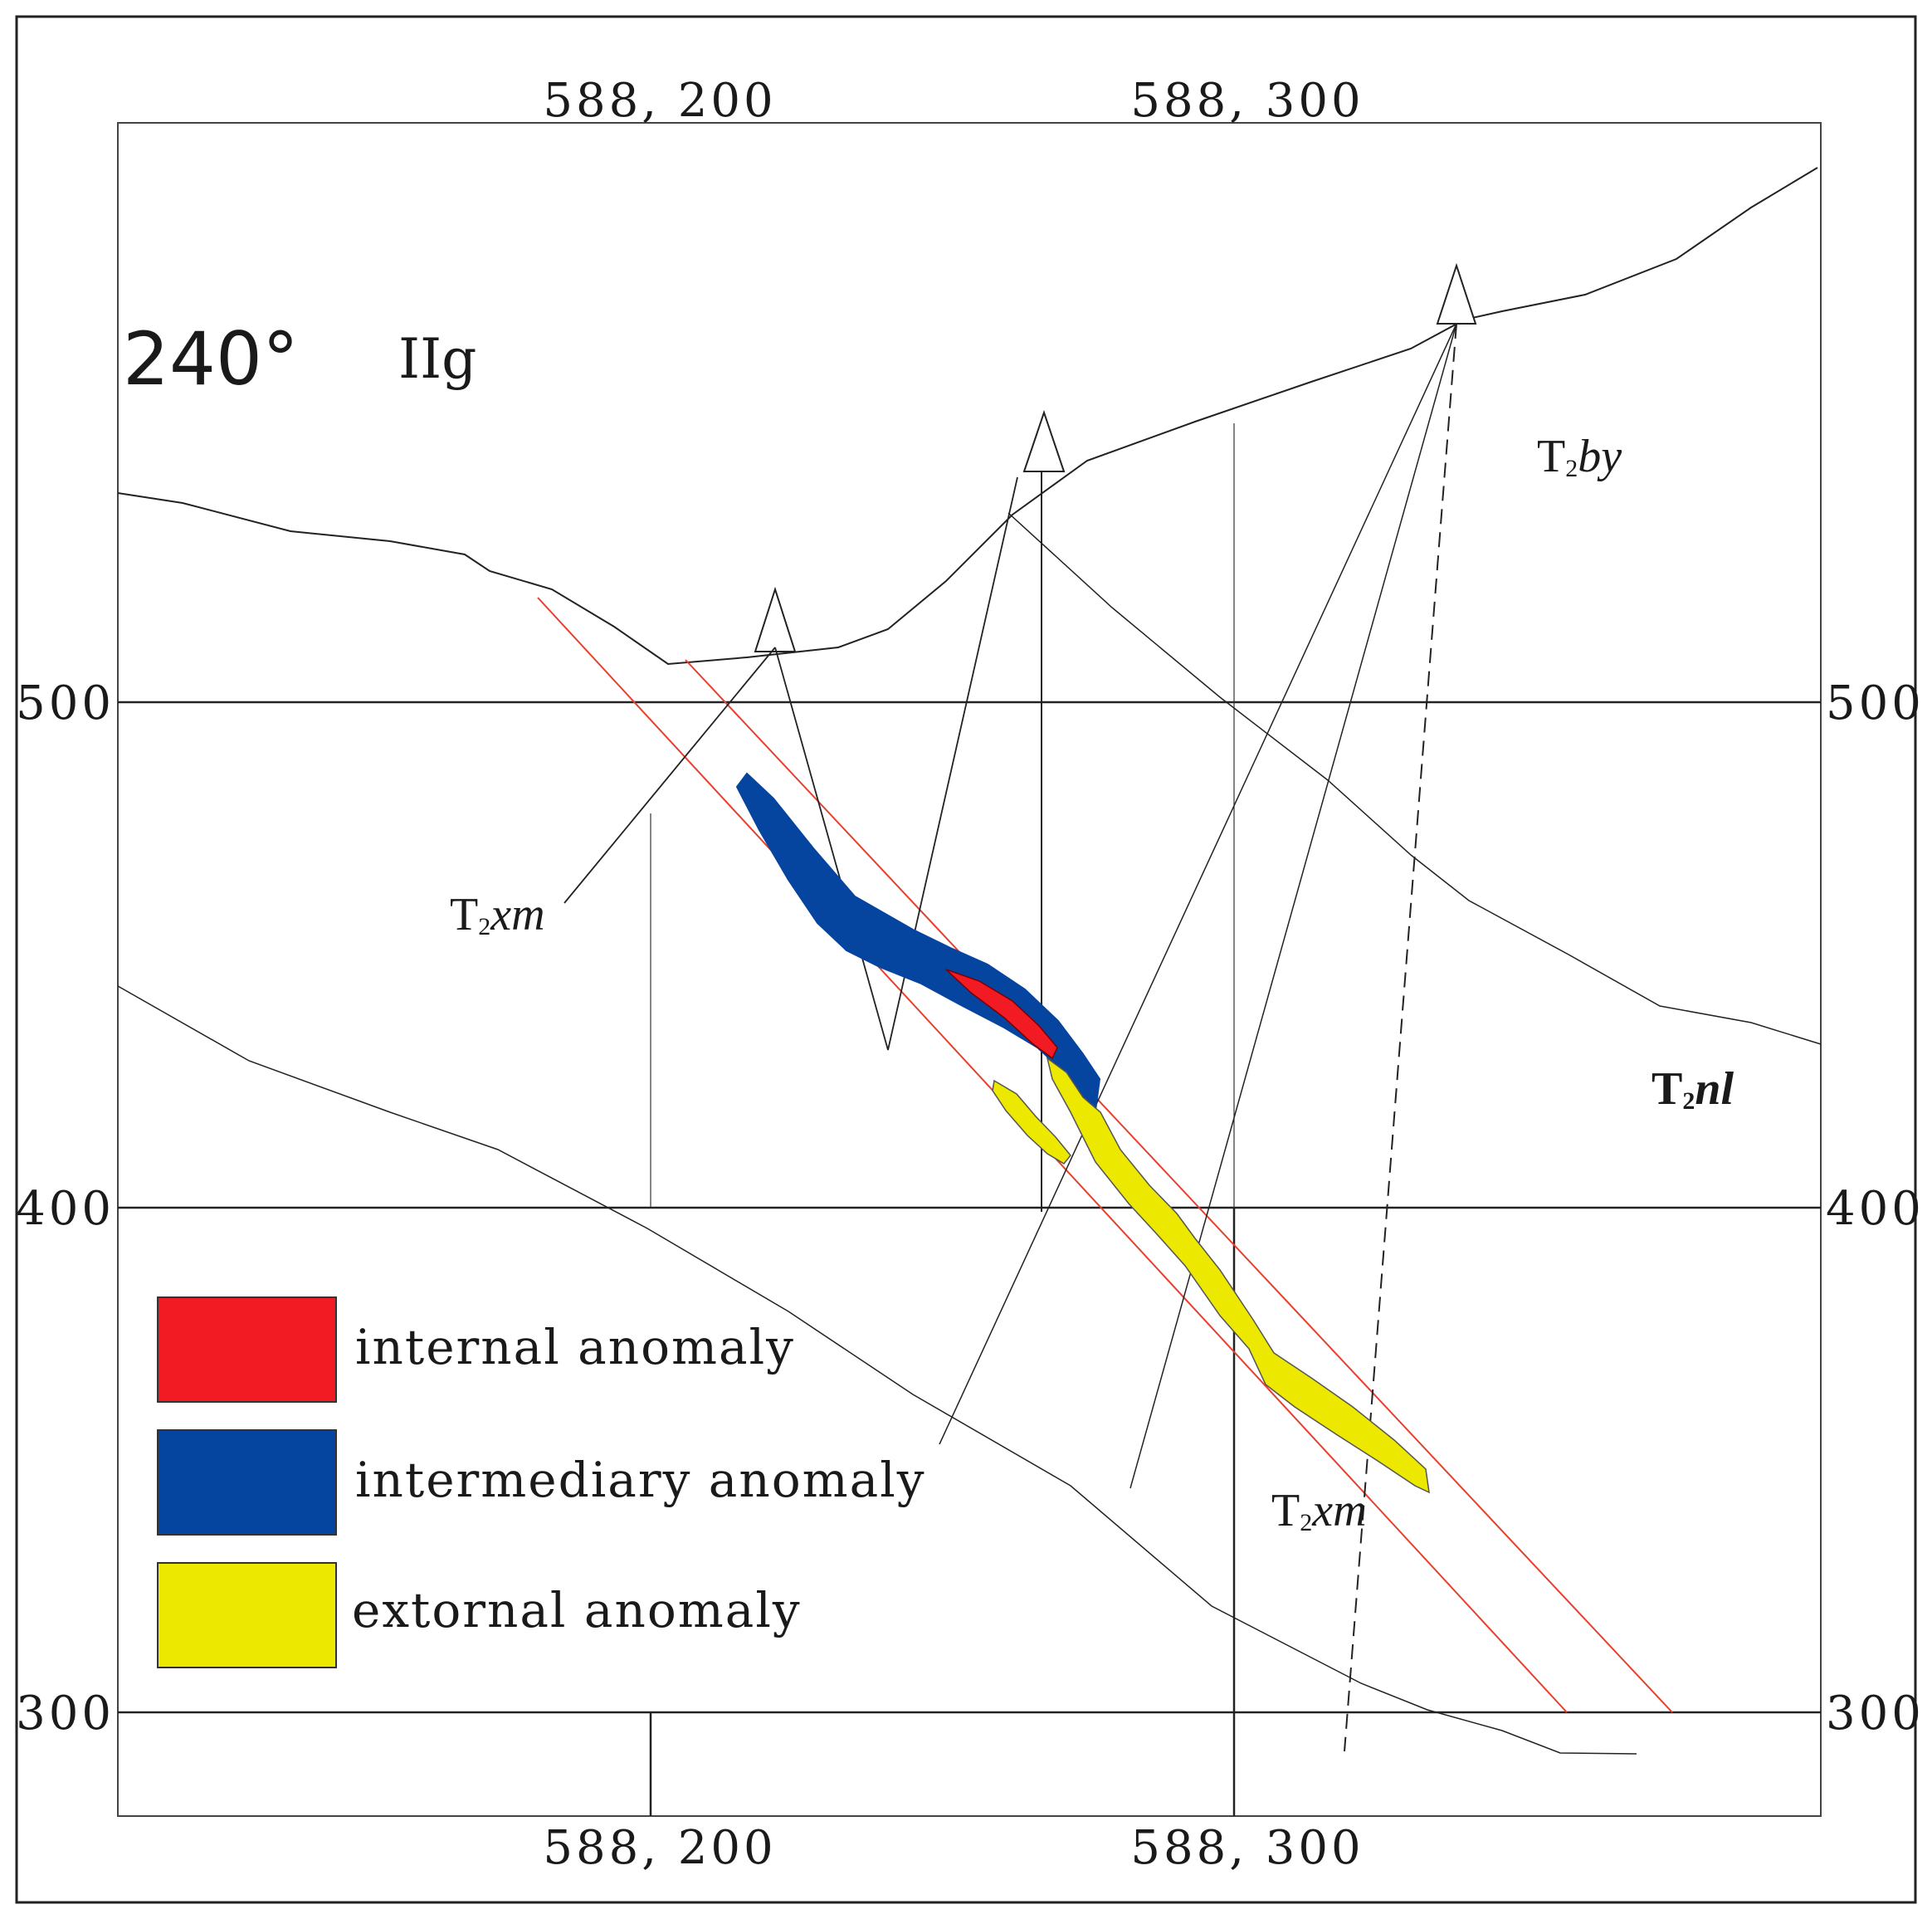 The width and height of the screenshot is (1932, 1919). I want to click on upper-stratigraphic-boundary, so click(1415, 778).